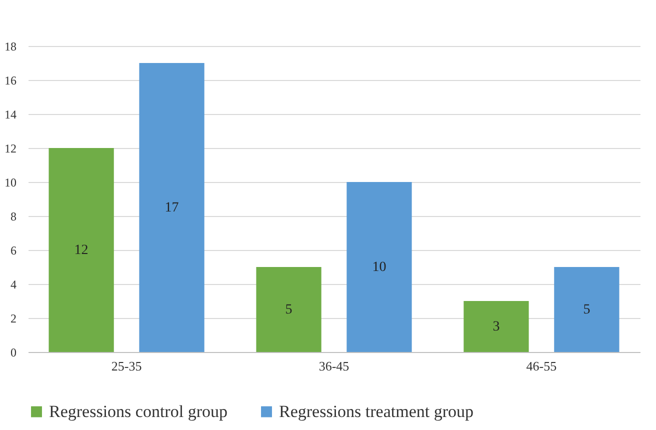 This screenshot has height=430, width=656. I want to click on y-tick-label: 12, so click(10, 149).